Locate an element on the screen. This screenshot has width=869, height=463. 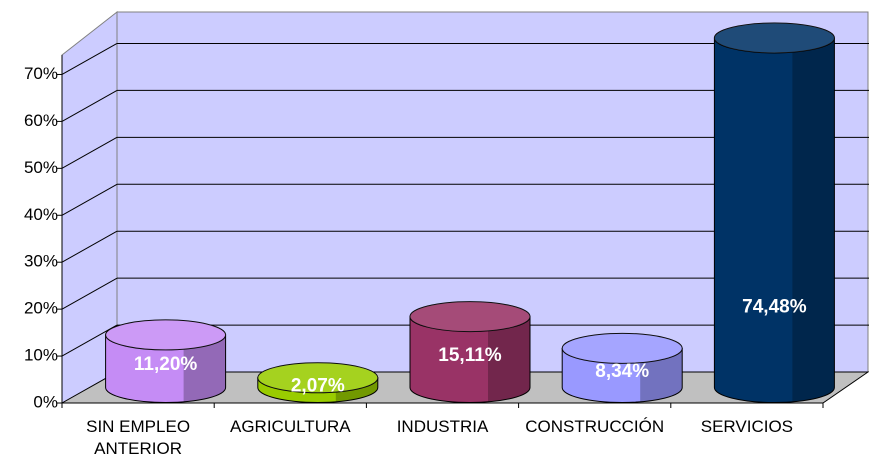
x-tick-label: AGRICULTURA is located at coordinates (290, 426).